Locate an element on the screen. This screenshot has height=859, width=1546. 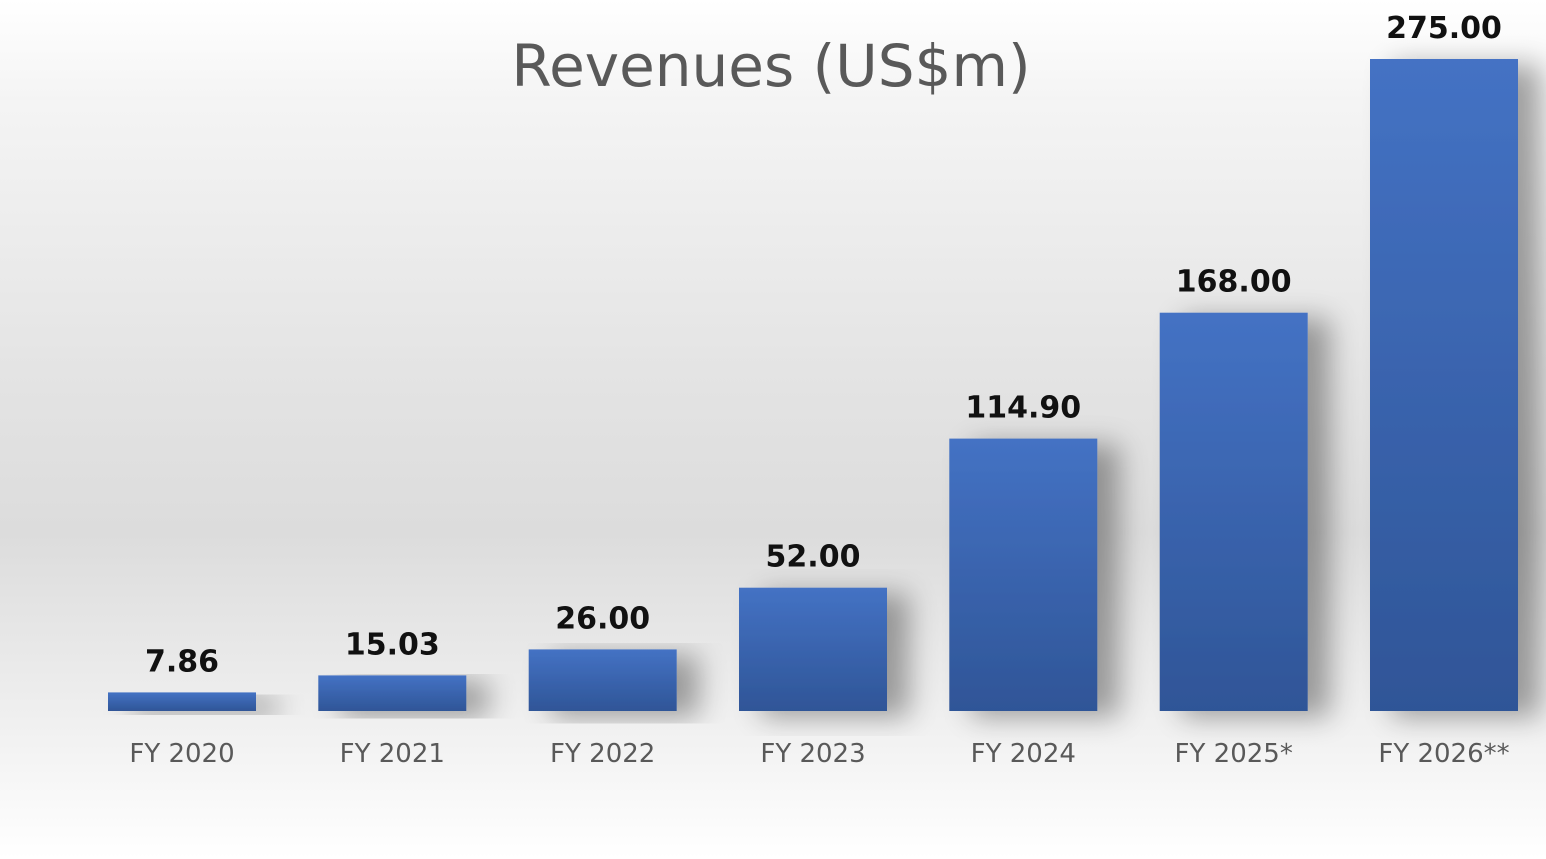
chart-title: Revenues (US$m) is located at coordinates (770, 66).